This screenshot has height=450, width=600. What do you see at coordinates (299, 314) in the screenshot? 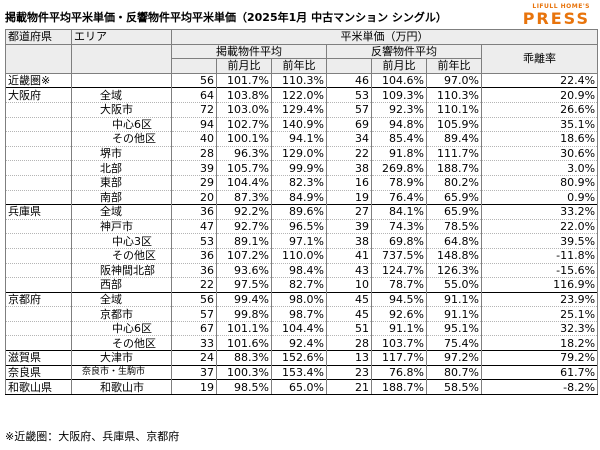
I see `cell-listing-yoy: 98.7%` at bounding box center [299, 314].